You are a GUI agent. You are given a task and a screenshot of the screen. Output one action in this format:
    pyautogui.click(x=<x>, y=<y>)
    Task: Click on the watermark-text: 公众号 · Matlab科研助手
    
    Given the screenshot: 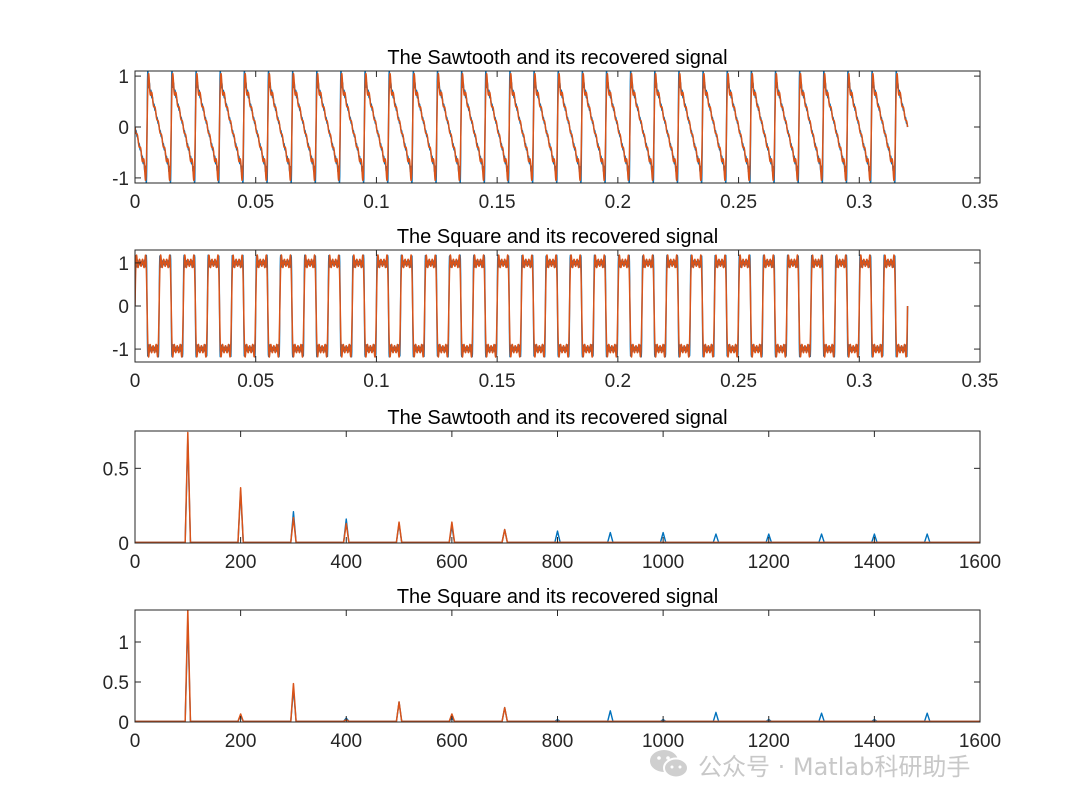 What is the action you would take?
    pyautogui.click(x=834, y=766)
    